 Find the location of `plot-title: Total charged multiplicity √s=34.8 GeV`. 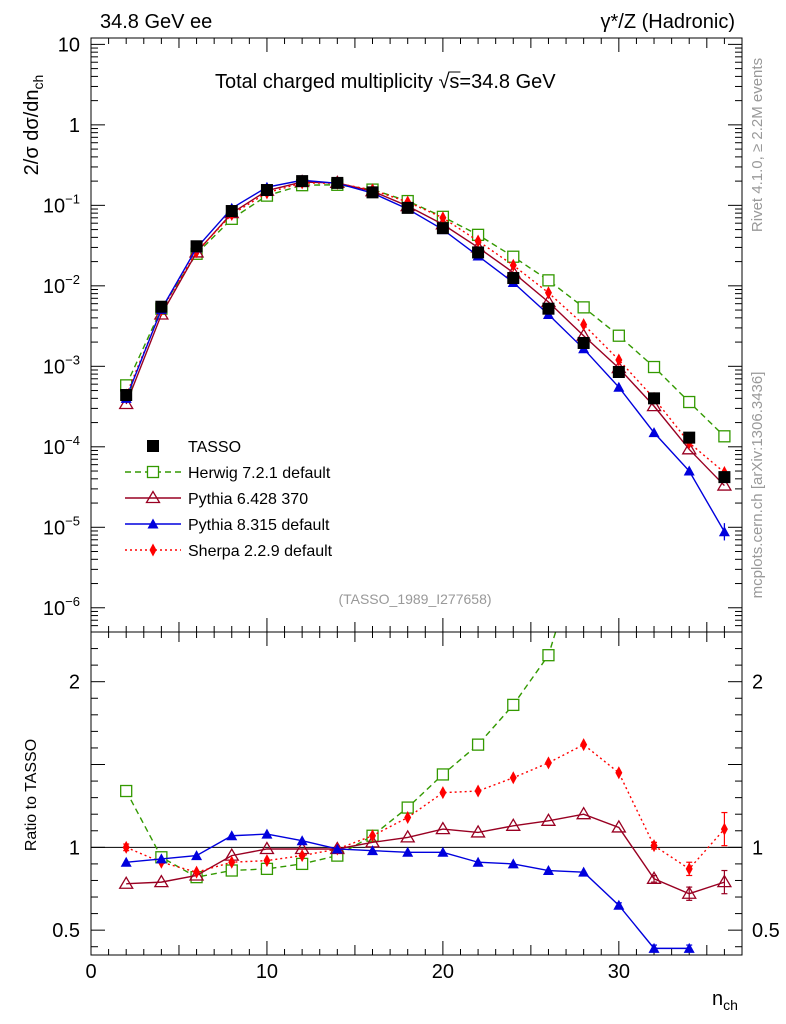

plot-title: Total charged multiplicity √s=34.8 GeV is located at coordinates (385, 82).